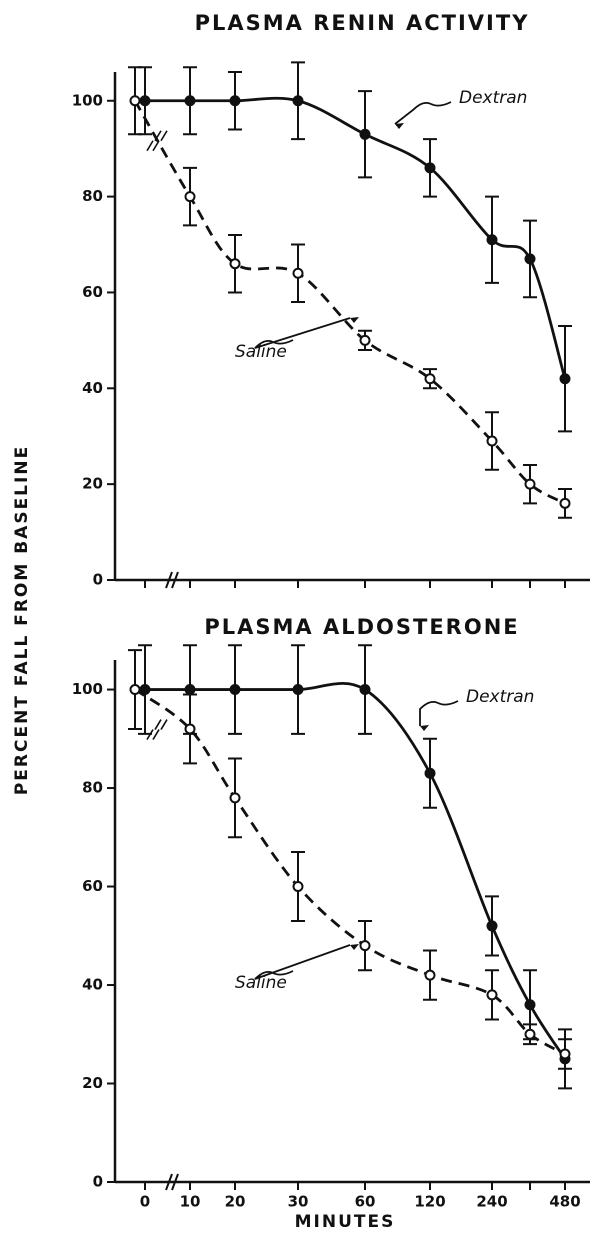  Describe the element at coordinates (429, 1202) in the screenshot. I see `x-tick-label: 120` at that location.